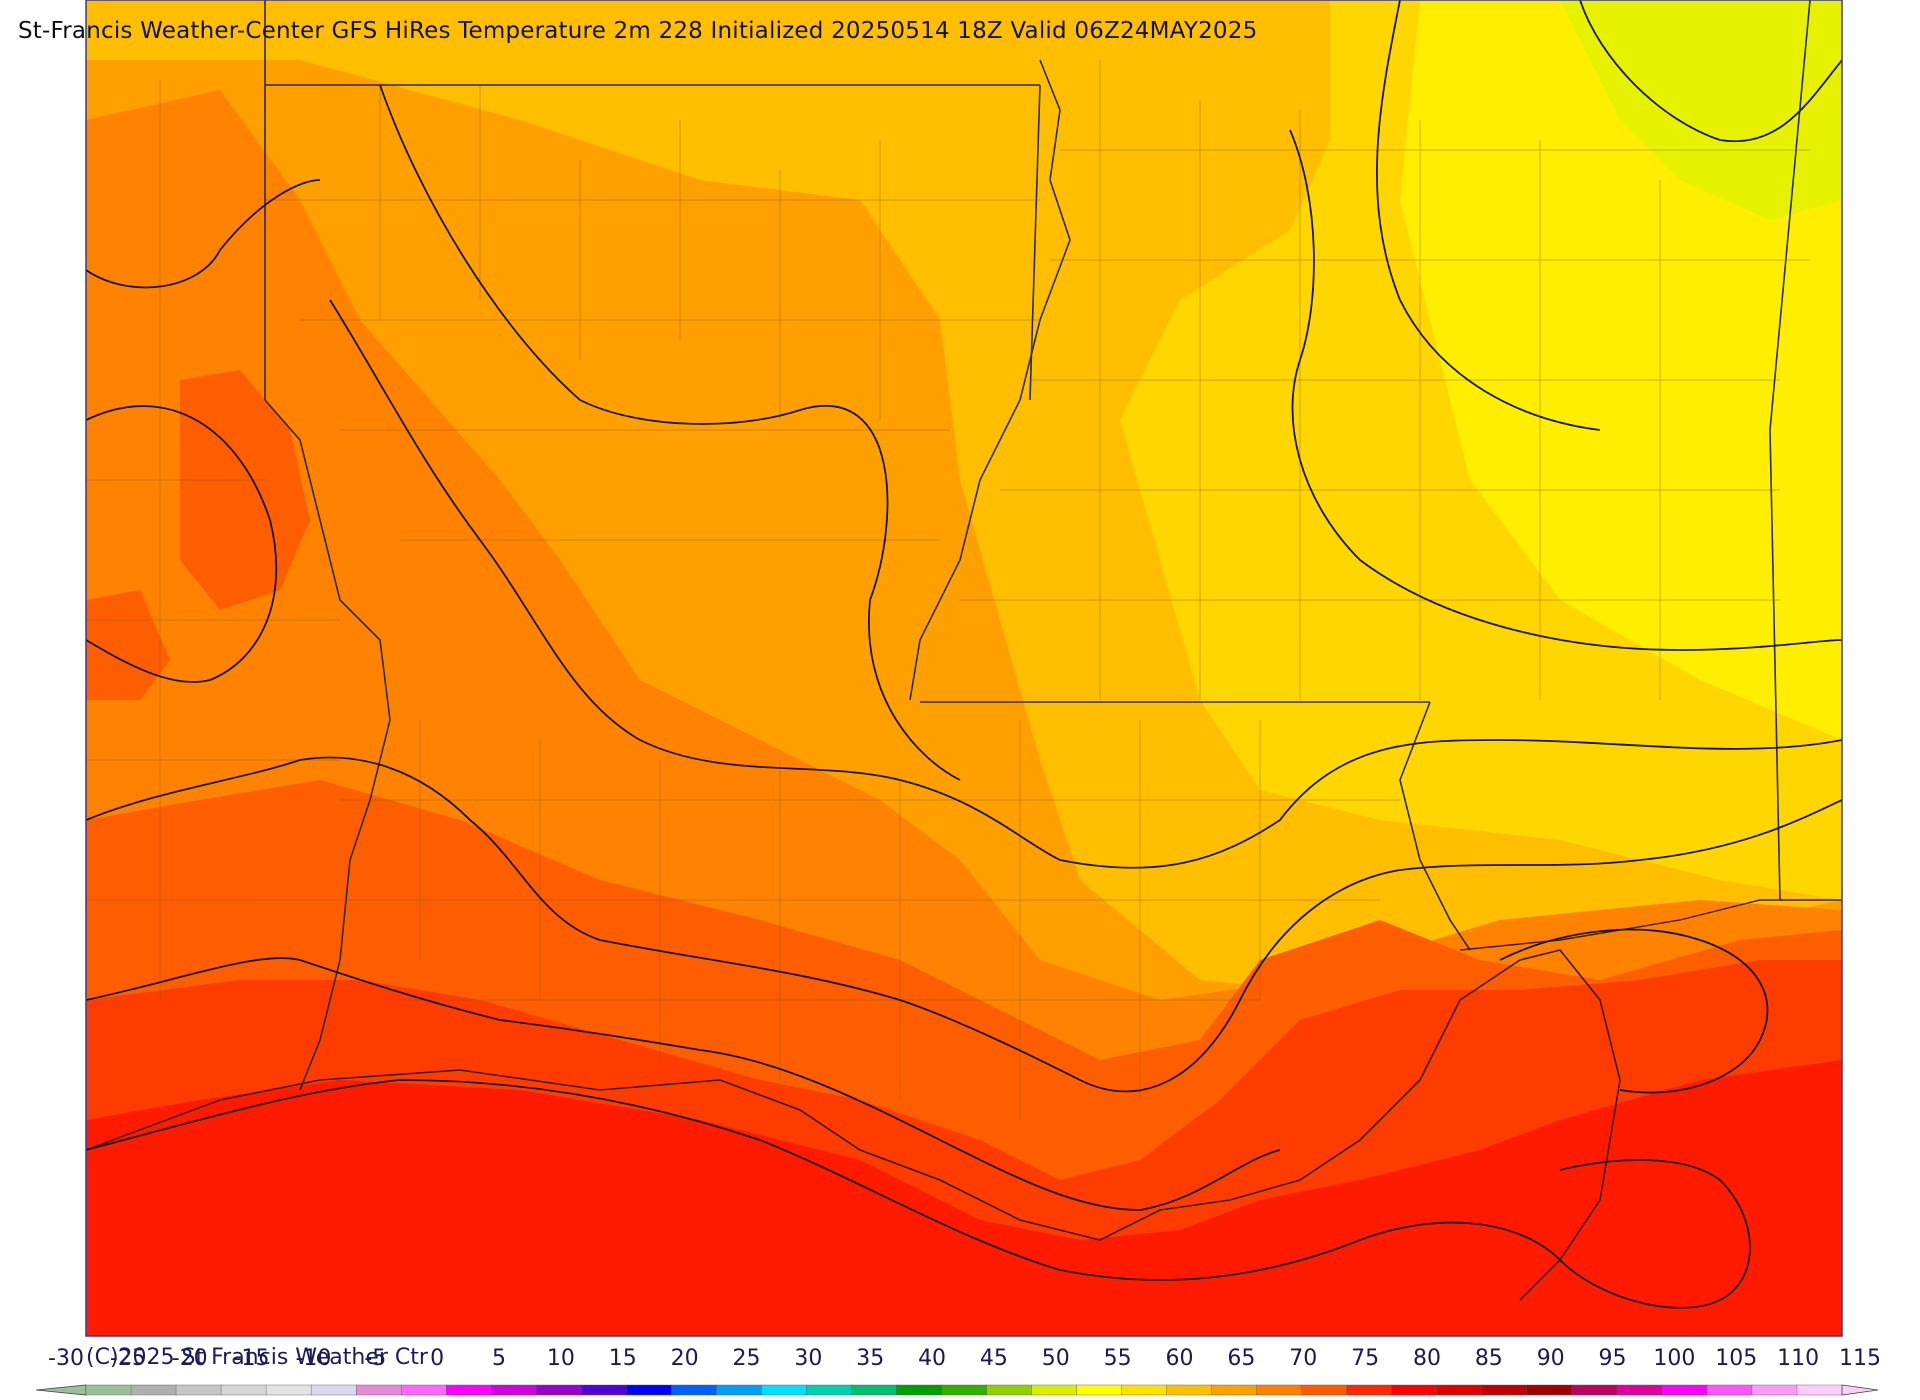  Describe the element at coordinates (1488, 1358) in the screenshot. I see `colorbar-tick-label: 85` at that location.